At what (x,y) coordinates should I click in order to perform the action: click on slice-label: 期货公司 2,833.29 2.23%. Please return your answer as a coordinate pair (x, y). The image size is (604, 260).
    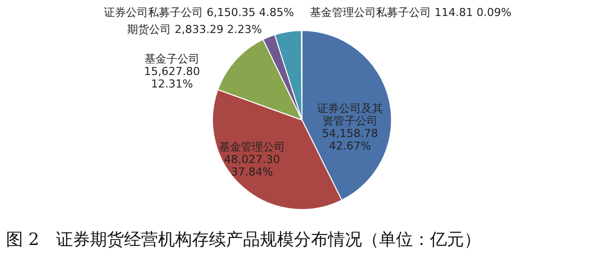
    Looking at the image, I should click on (194, 29).